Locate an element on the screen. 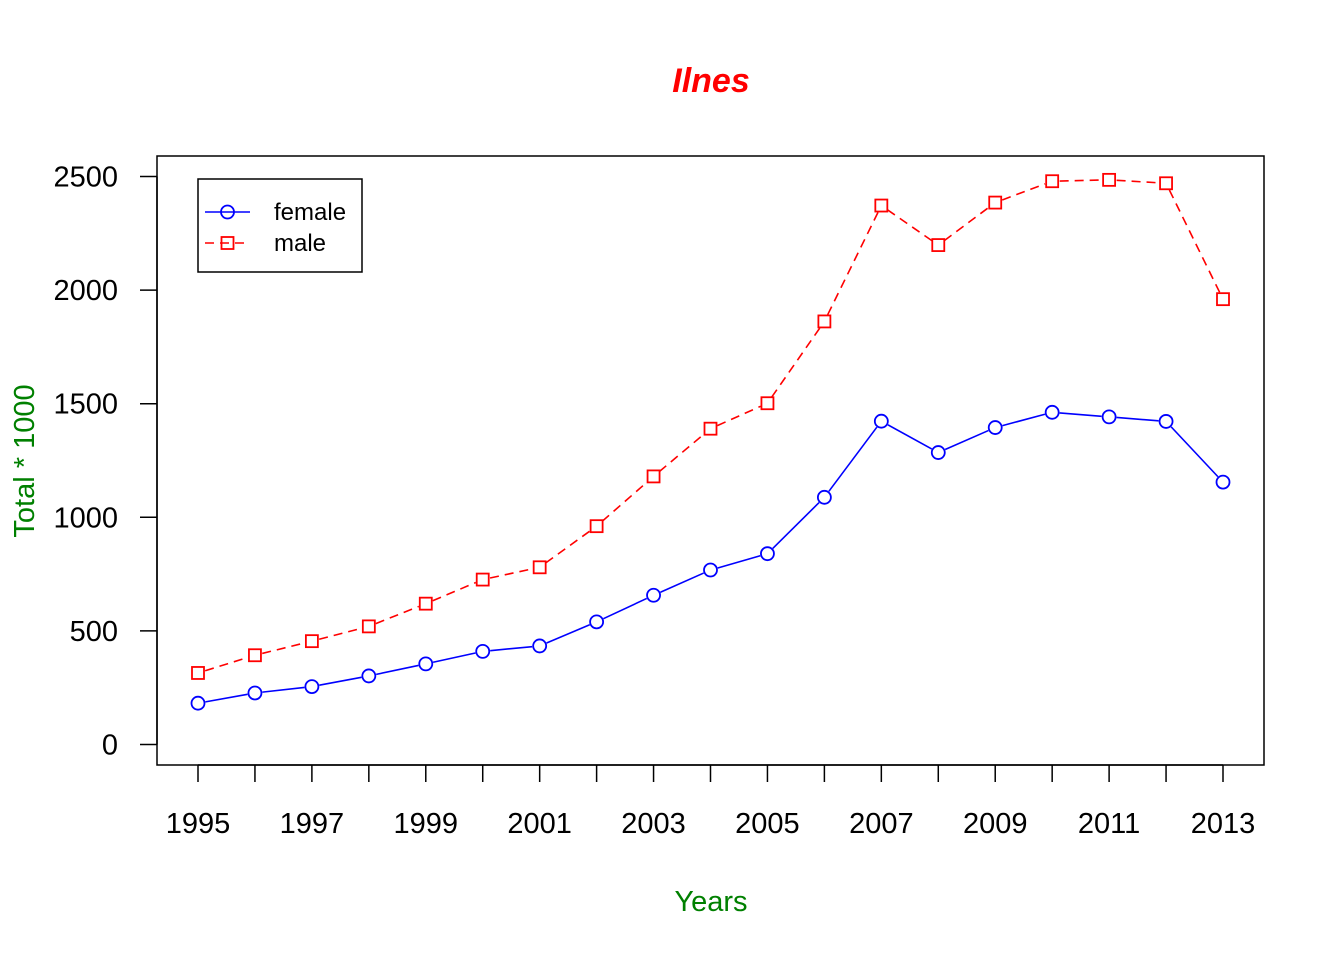  legend-marker-male is located at coordinates (227, 243).